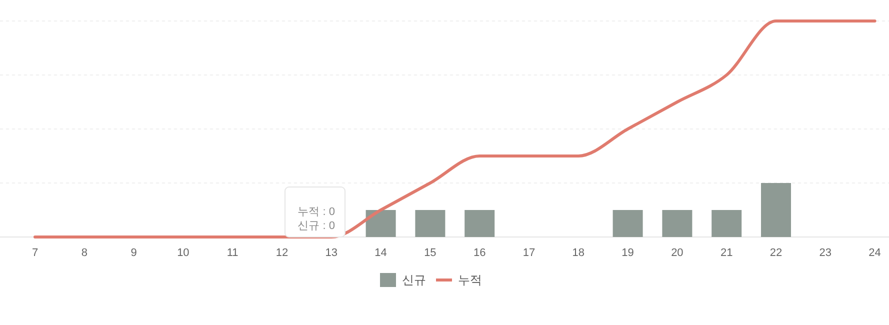 Image resolution: width=889 pixels, height=325 pixels. I want to click on x-tick-label: 13, so click(331, 253).